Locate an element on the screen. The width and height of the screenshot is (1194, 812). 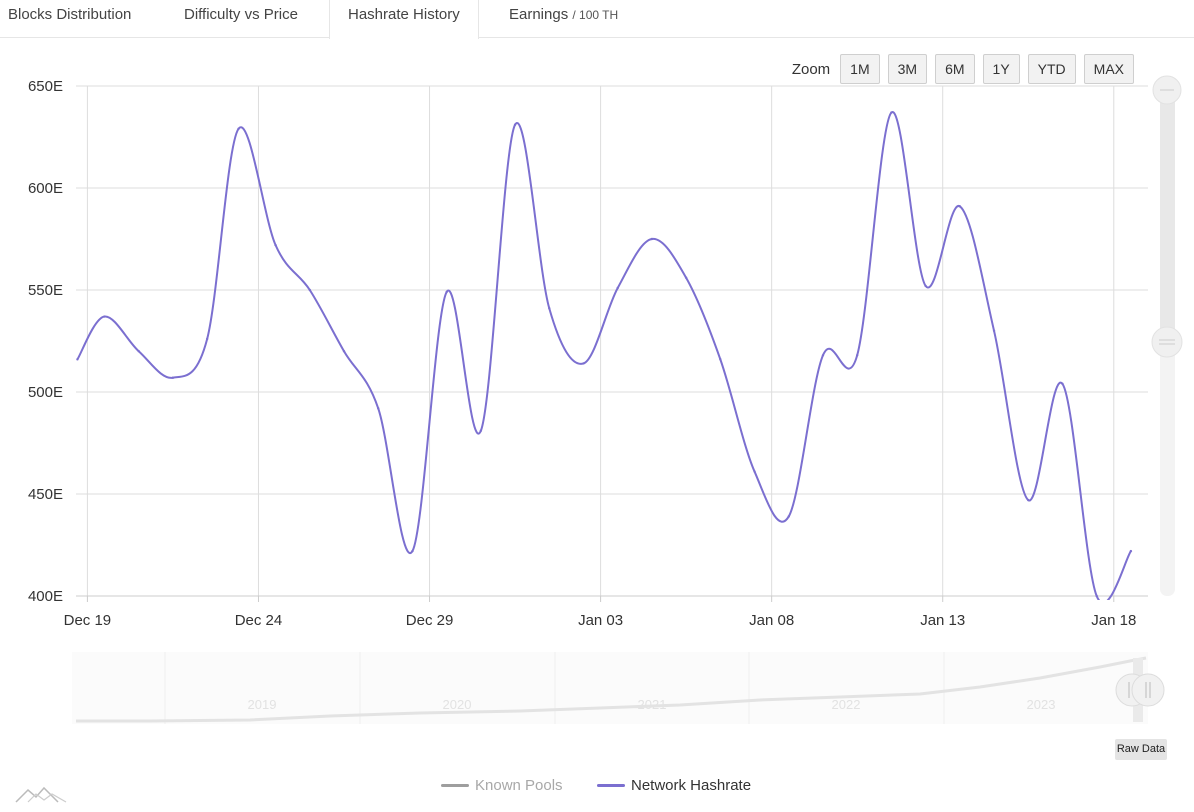
tab-hashrate-history: Hashrate History is located at coordinates (404, 19).